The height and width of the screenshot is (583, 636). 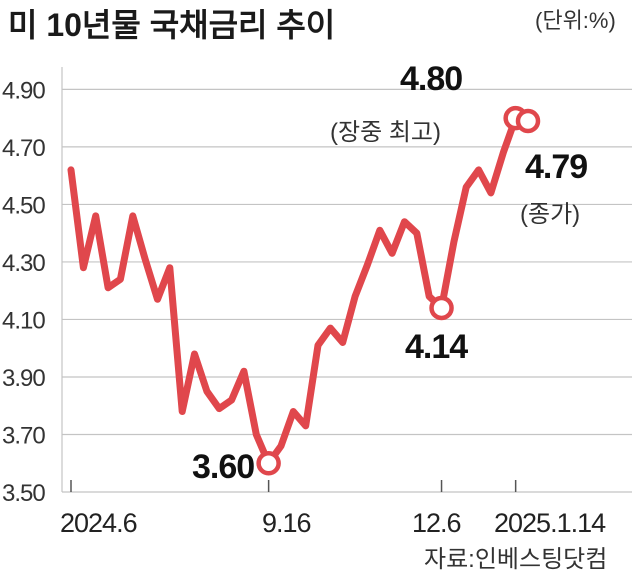 I want to click on annotation-peak-value: 4.80, so click(x=431, y=79).